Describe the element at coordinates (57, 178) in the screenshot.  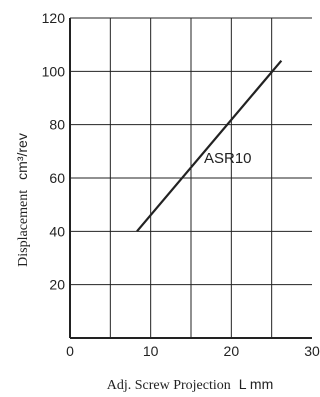
I see `y-tick-label: 60` at that location.